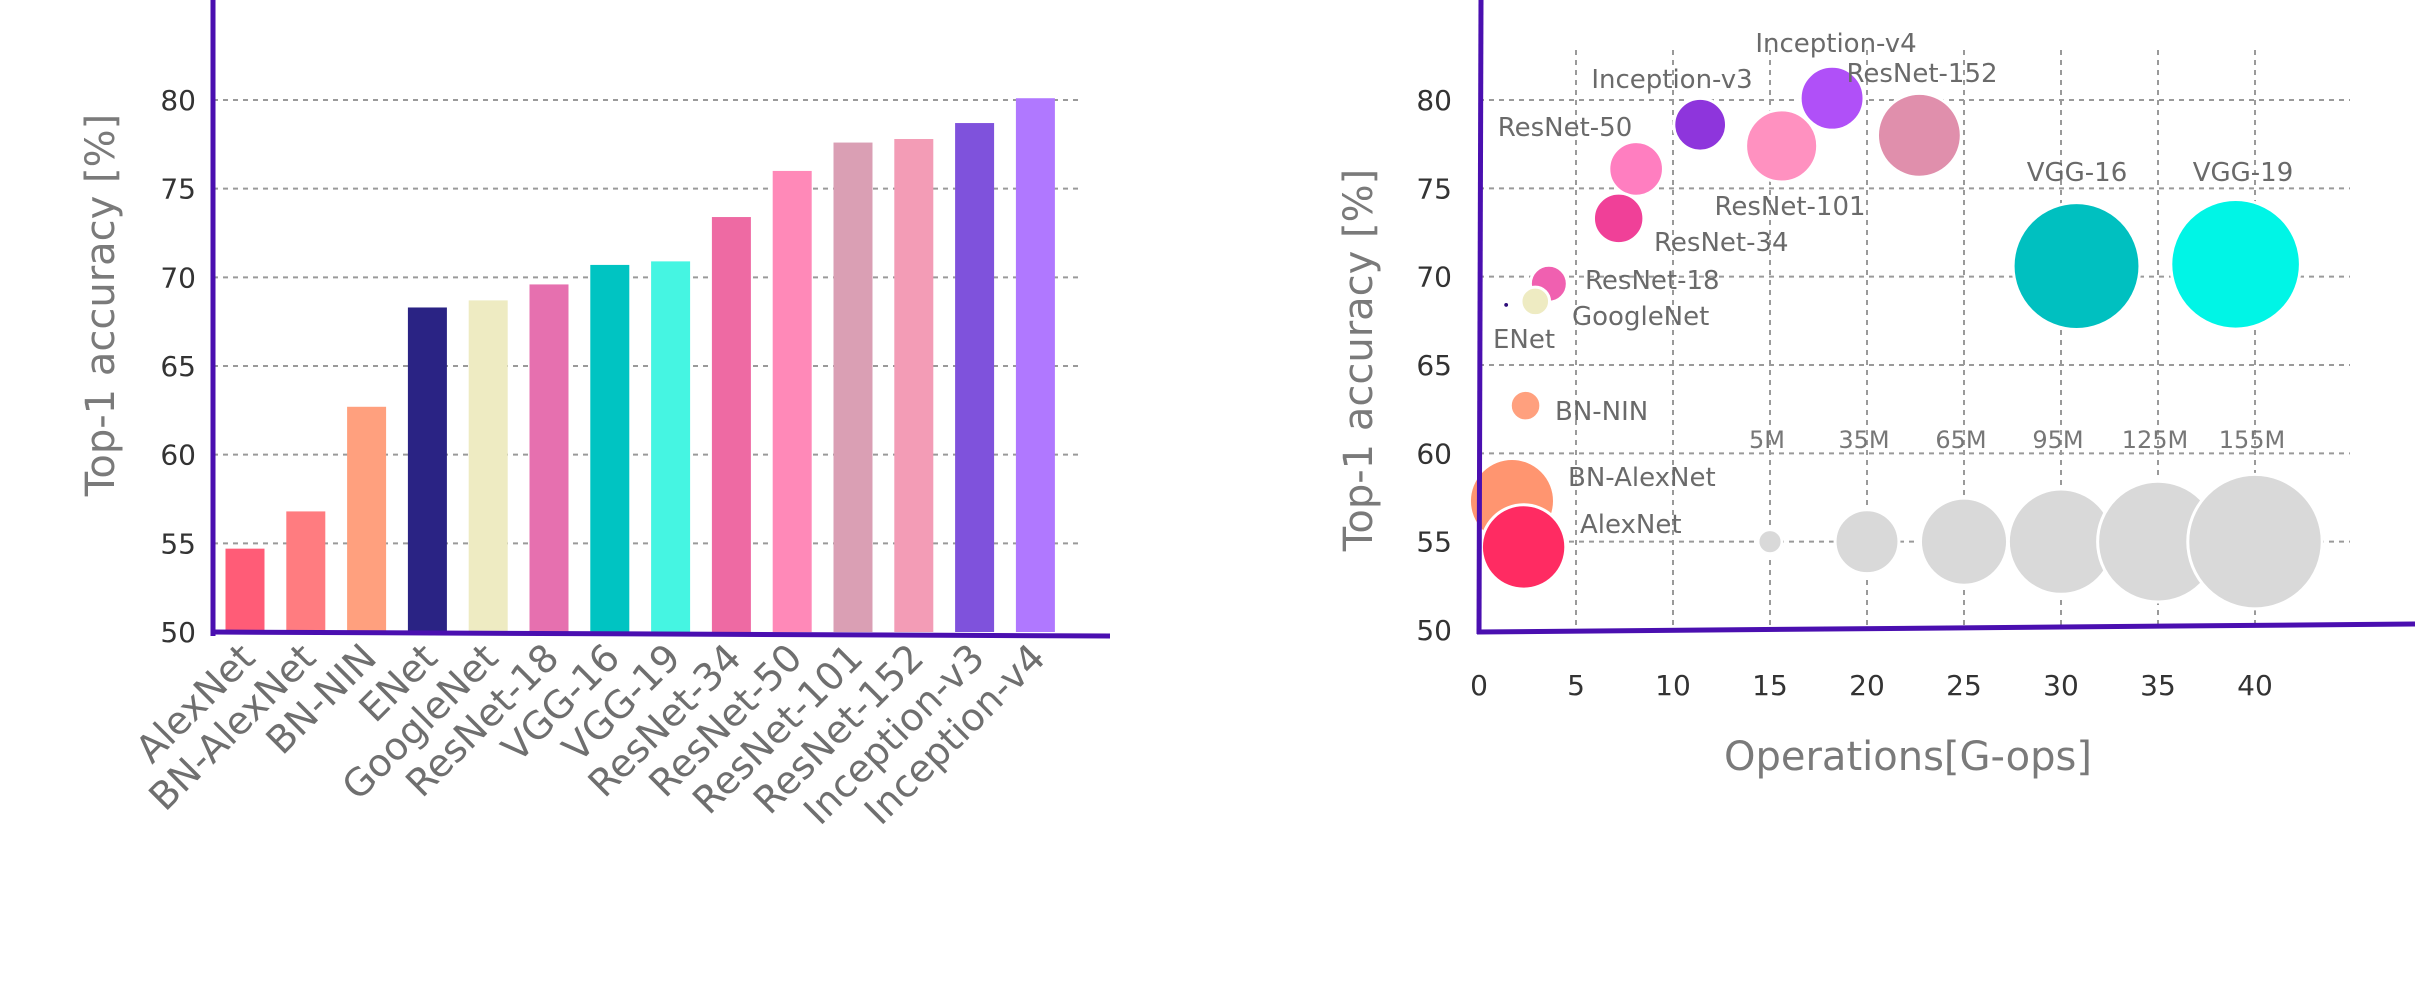 Image resolution: width=2417 pixels, height=984 pixels. Describe the element at coordinates (1832, 98) in the screenshot. I see `bubble-inception-v4` at that location.